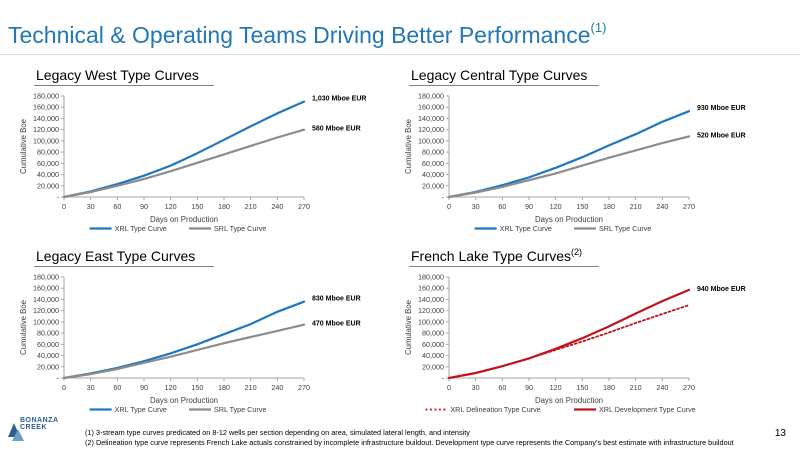  I want to click on legend-label-0: XRL Delineation Type Curve, so click(495, 409).